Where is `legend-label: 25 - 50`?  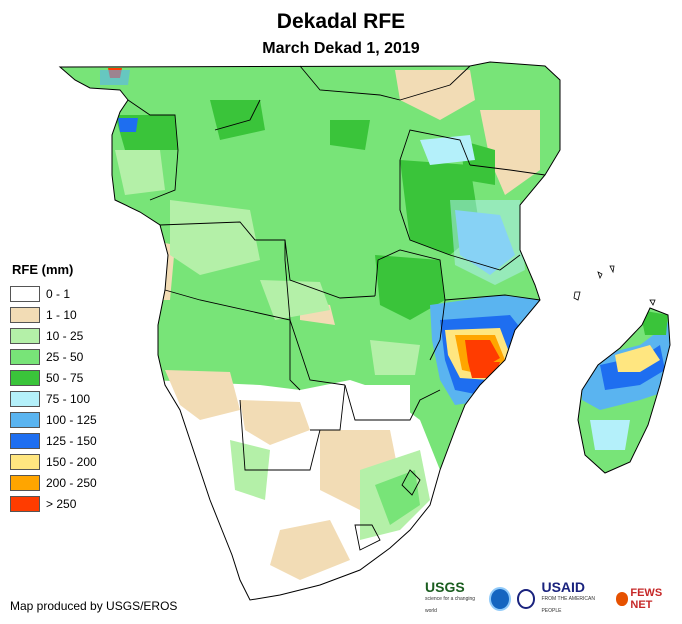
legend-label: 25 - 50 is located at coordinates (65, 356).